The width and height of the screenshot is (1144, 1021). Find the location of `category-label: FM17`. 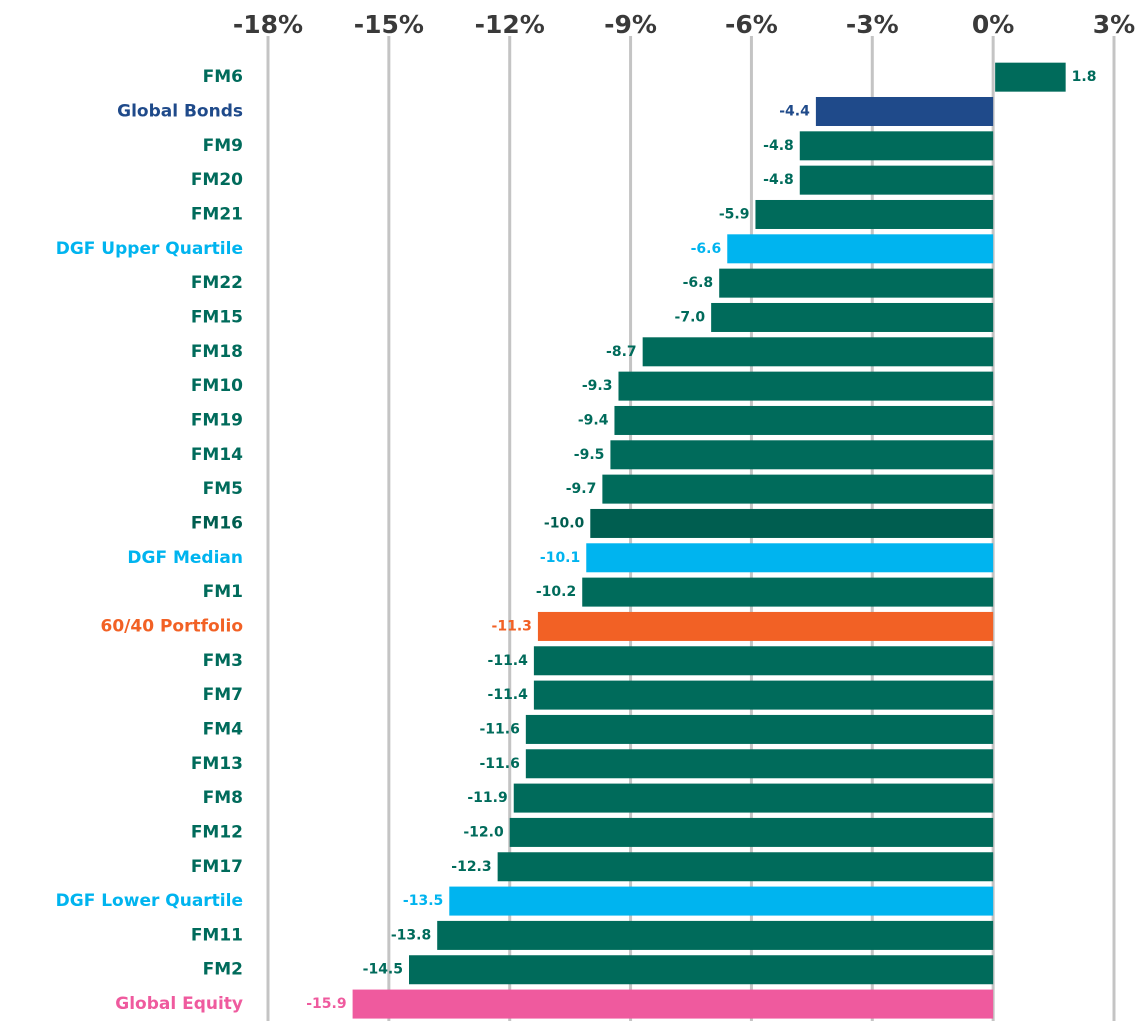

category-label: FM17 is located at coordinates (217, 867).